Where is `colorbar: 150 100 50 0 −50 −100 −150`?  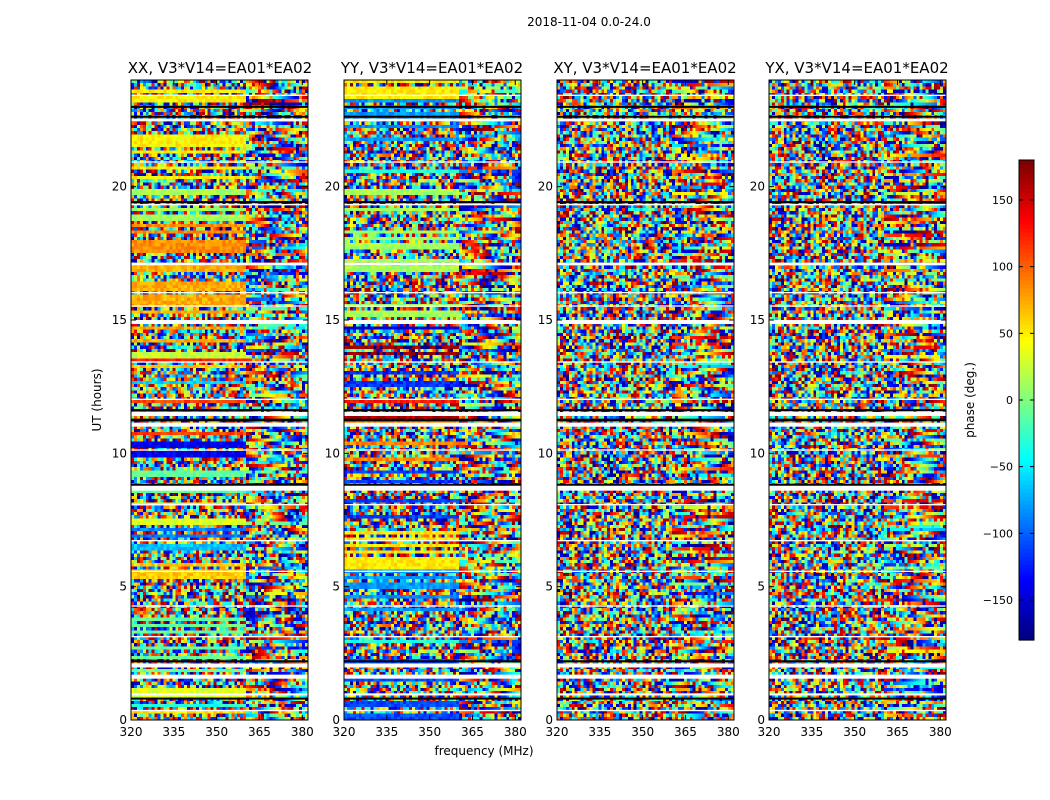 colorbar: 150 100 50 0 −50 −100 −150 is located at coordinates (1009, 400).